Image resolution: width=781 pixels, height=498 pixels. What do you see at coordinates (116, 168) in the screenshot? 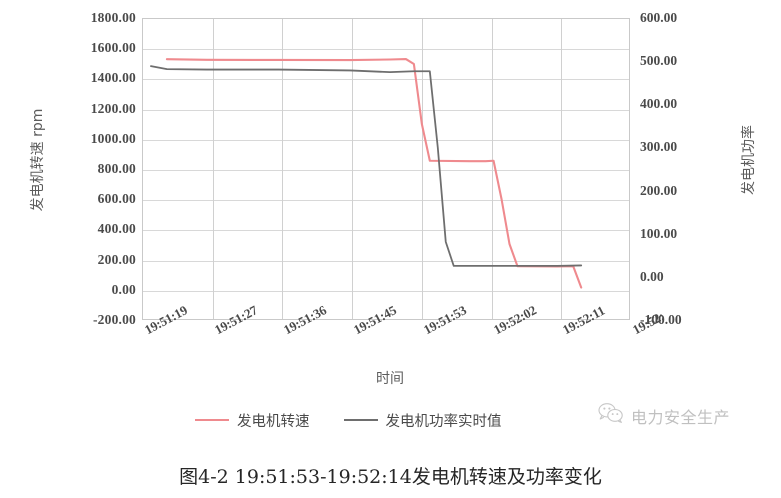
I see `left-tick: 800.00` at bounding box center [116, 168].